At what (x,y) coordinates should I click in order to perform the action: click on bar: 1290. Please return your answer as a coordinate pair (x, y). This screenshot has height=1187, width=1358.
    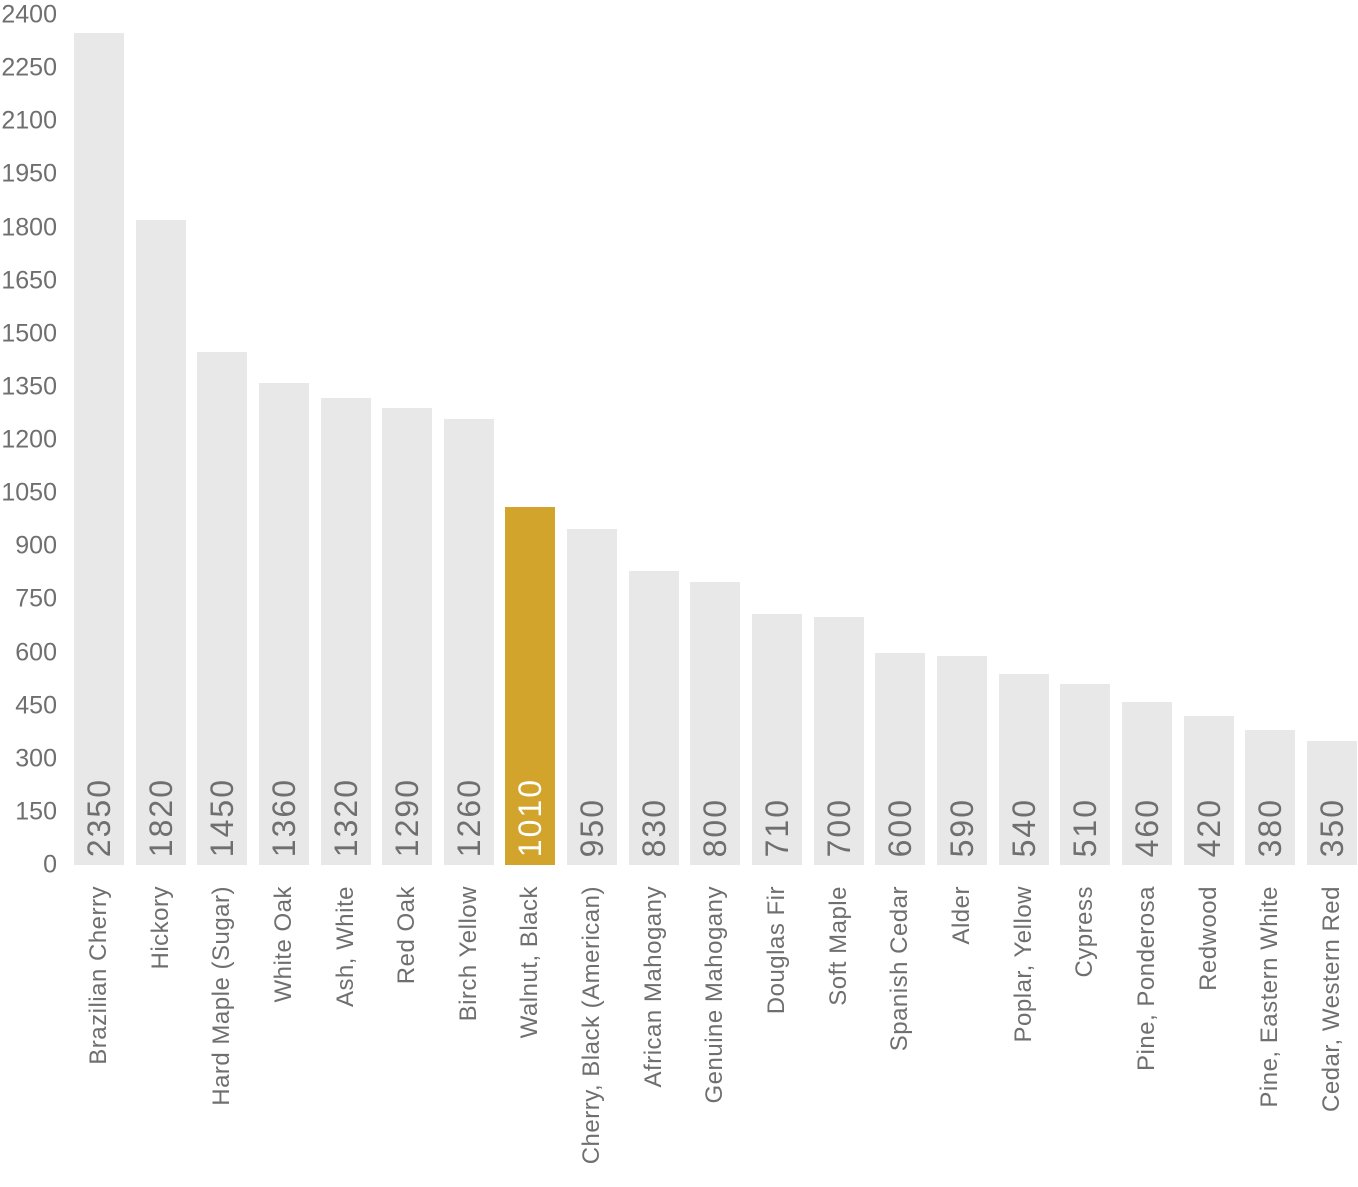
    Looking at the image, I should click on (407, 636).